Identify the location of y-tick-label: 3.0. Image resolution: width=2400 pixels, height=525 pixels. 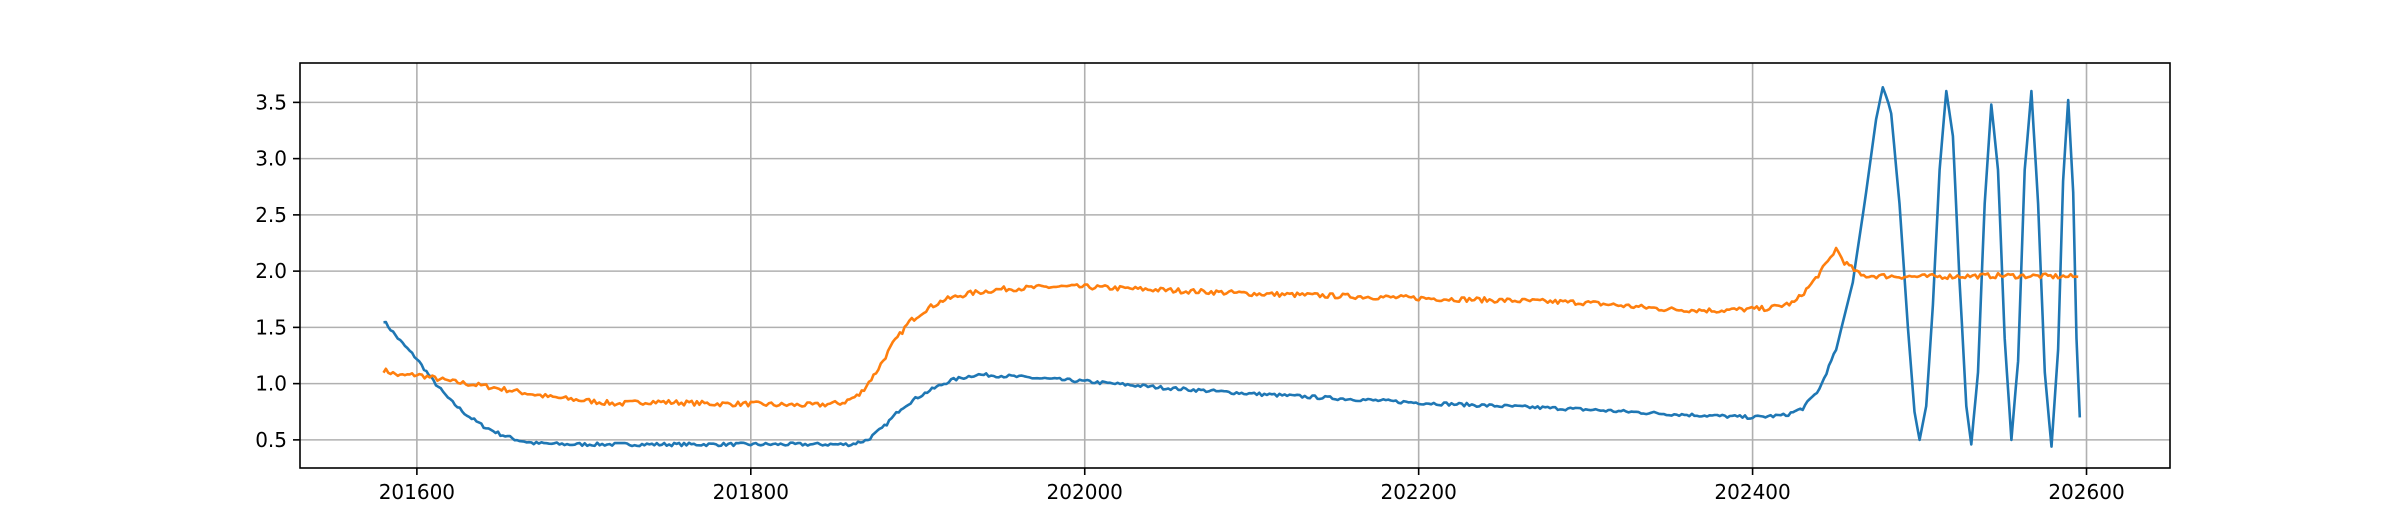
(271, 159).